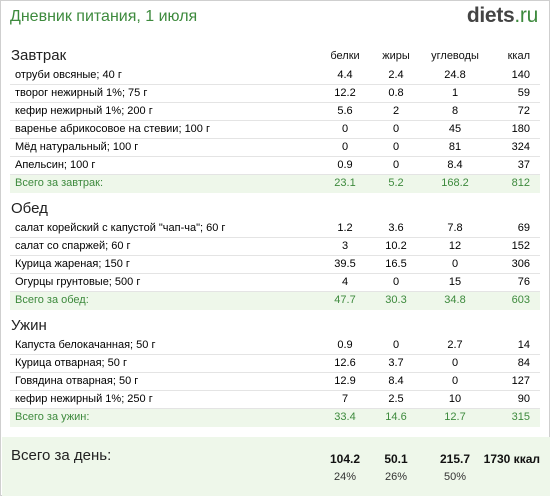 This screenshot has height=496, width=550. Describe the element at coordinates (396, 264) in the screenshot. I see `fat-value: 16.5` at that location.